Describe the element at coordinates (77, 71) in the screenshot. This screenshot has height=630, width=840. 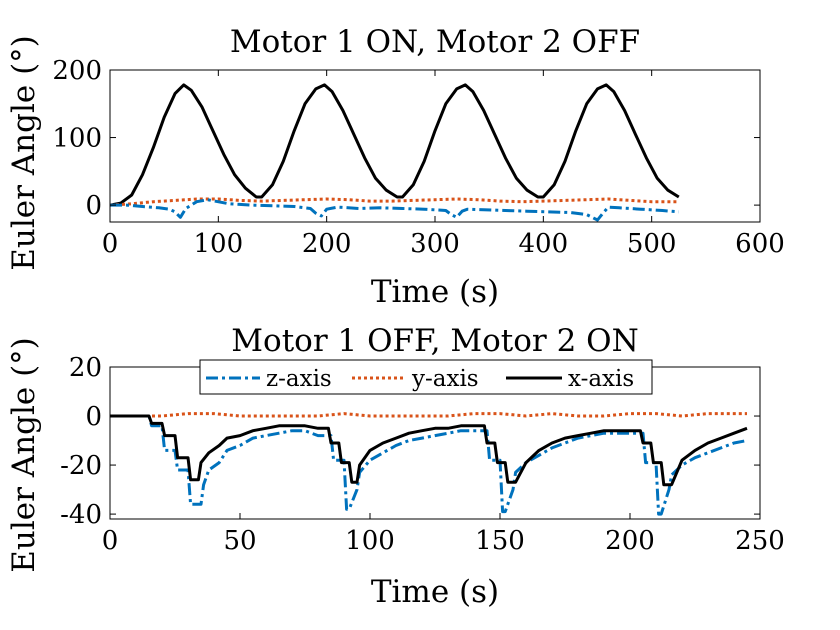
I see `top-y-tick-label: 200` at that location.